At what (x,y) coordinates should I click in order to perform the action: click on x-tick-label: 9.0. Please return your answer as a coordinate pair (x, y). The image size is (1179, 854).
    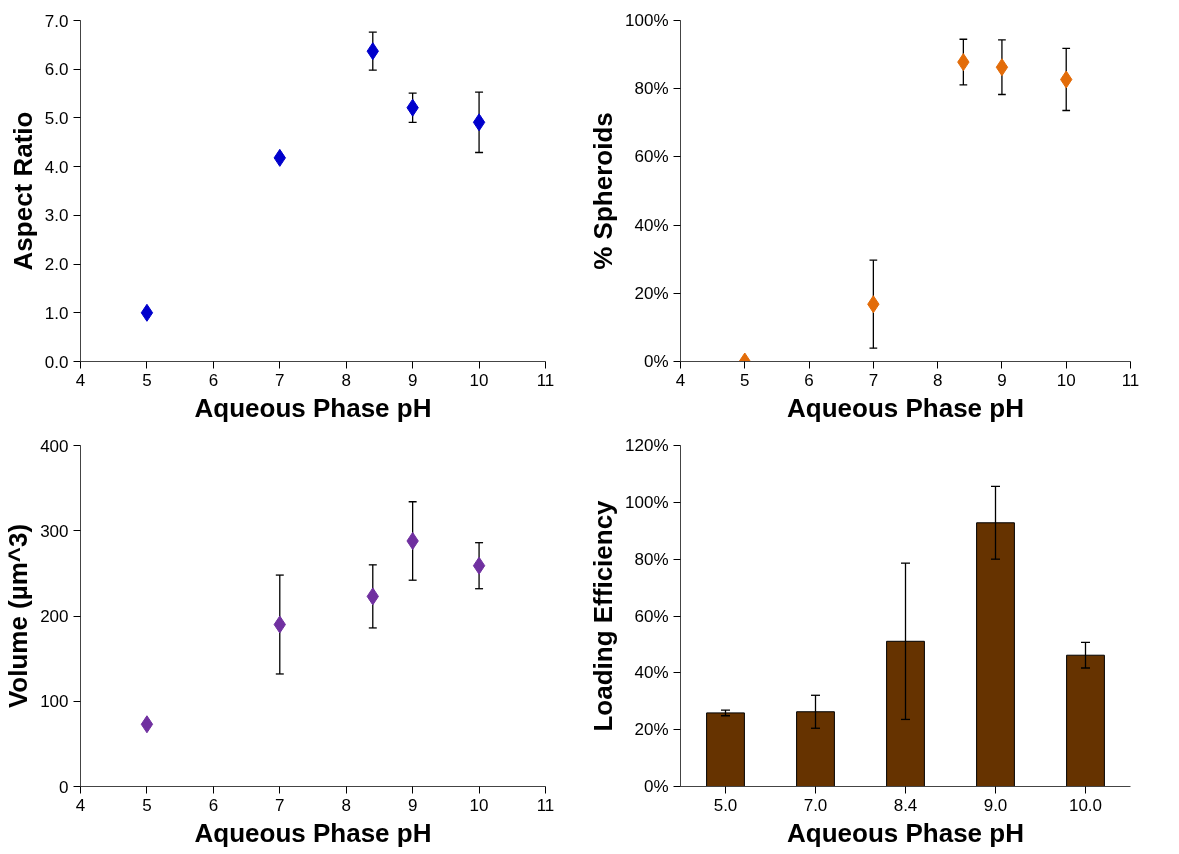
    Looking at the image, I should click on (995, 805).